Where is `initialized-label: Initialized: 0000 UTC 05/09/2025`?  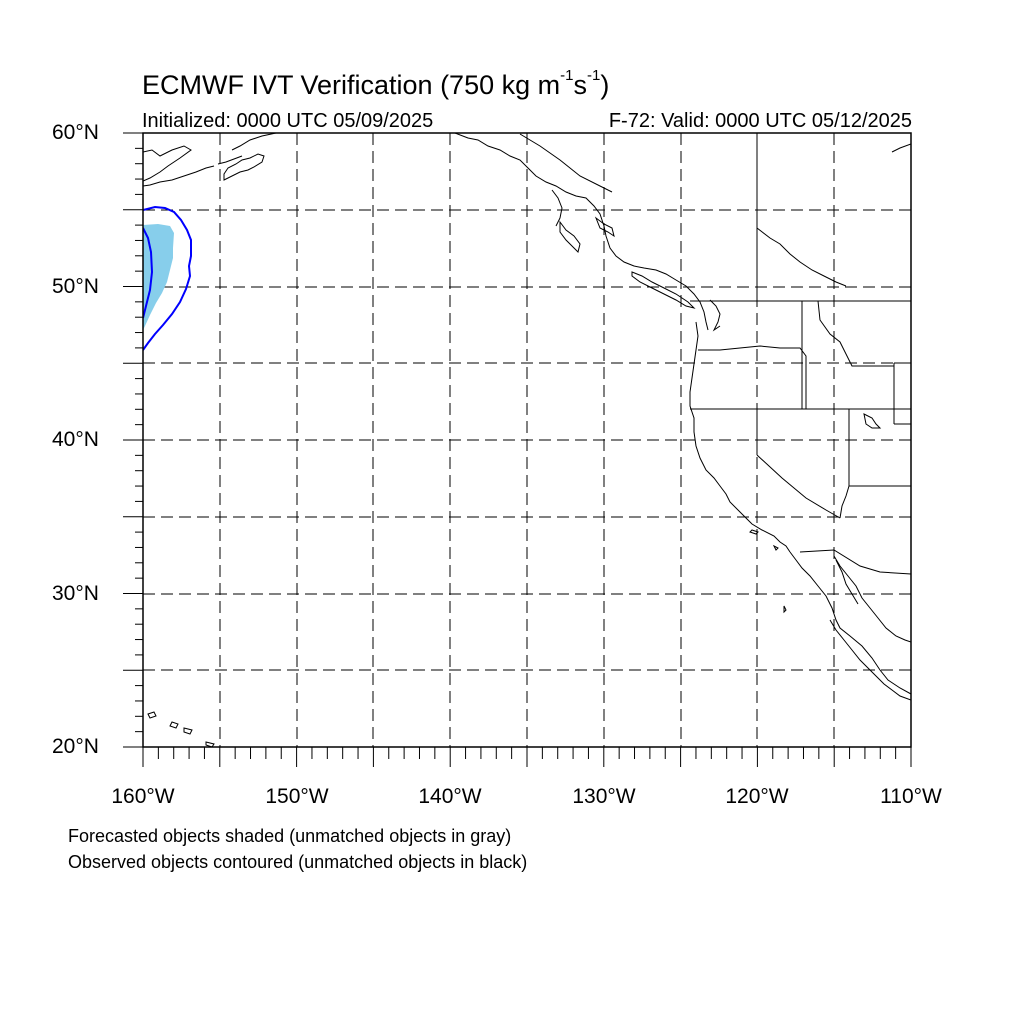
initialized-label: Initialized: 0000 UTC 05/09/2025 is located at coordinates (288, 121).